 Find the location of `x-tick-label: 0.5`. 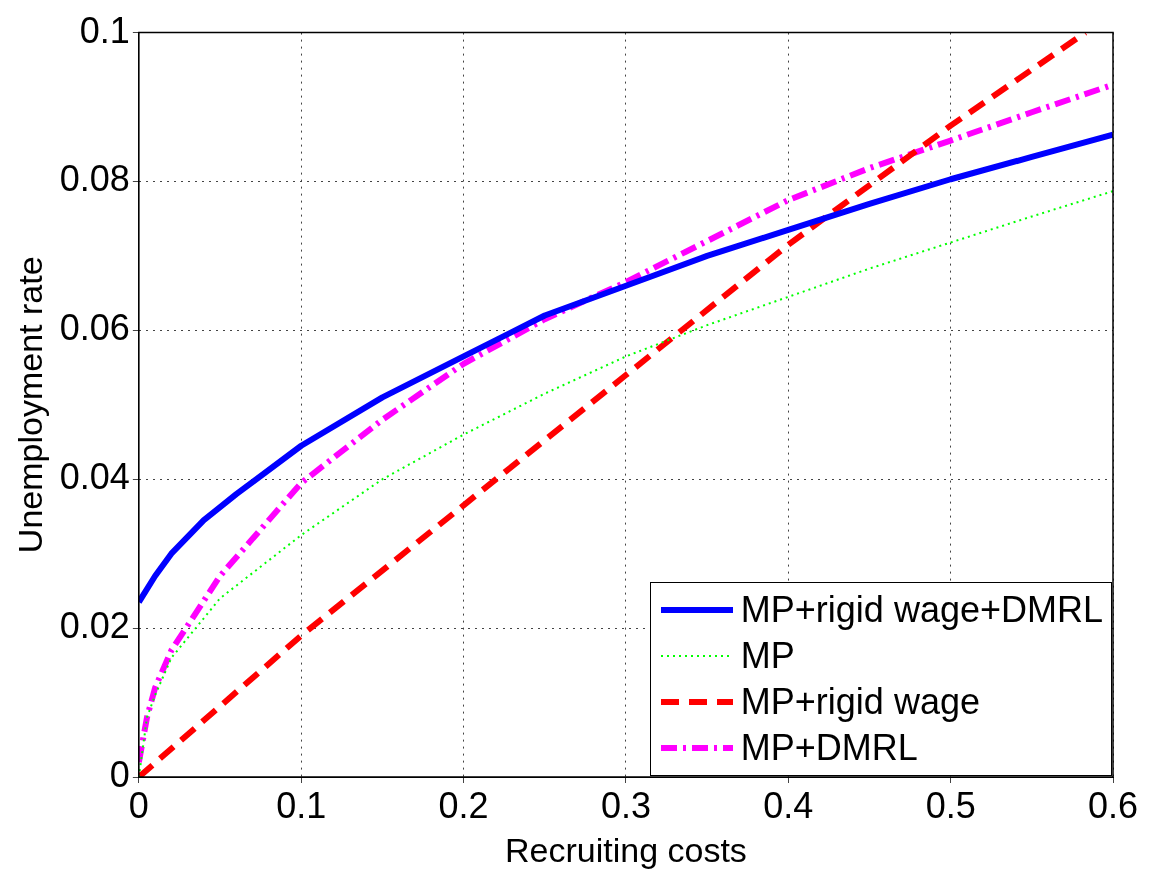

x-tick-label: 0.5 is located at coordinates (950, 805).